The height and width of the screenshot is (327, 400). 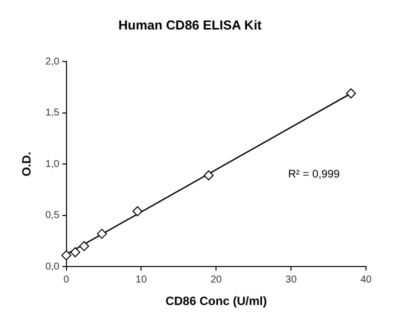 I want to click on y-axis-title: O.D., so click(x=27, y=164).